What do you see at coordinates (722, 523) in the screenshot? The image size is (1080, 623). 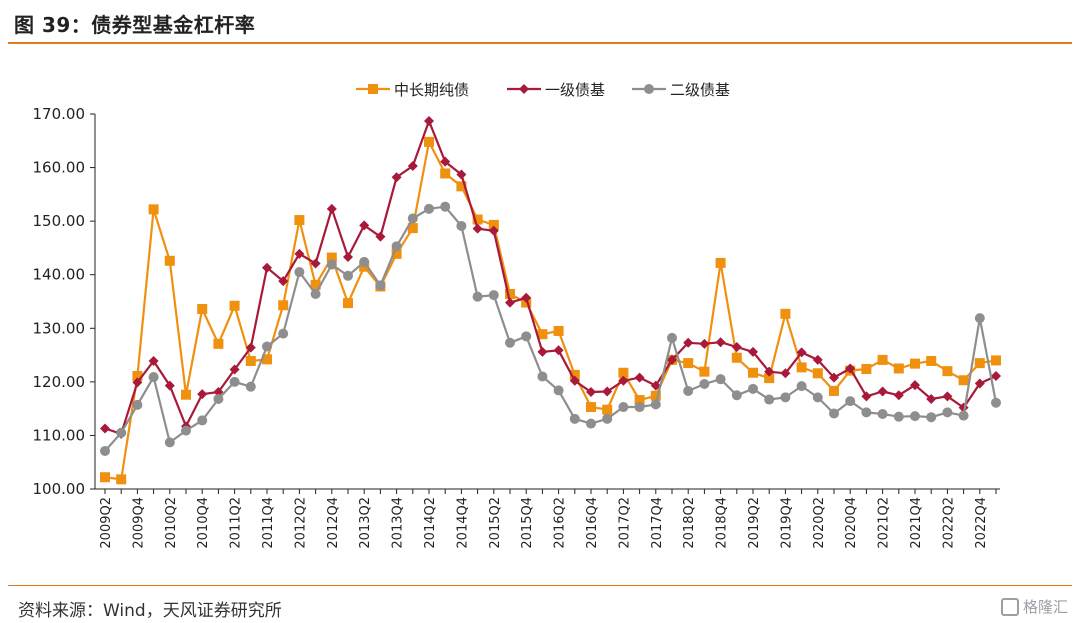 I see `x-tick-label: 2018Q4` at bounding box center [722, 523].